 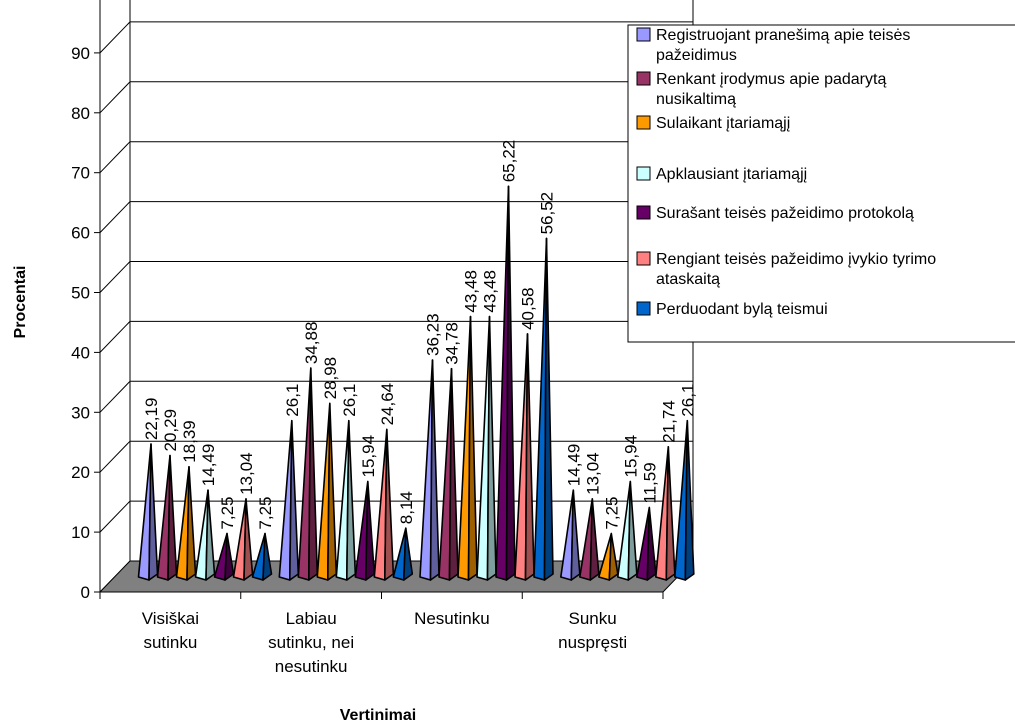 What do you see at coordinates (592, 630) in the screenshot?
I see `x-category-label: Sunku nuspręsti` at bounding box center [592, 630].